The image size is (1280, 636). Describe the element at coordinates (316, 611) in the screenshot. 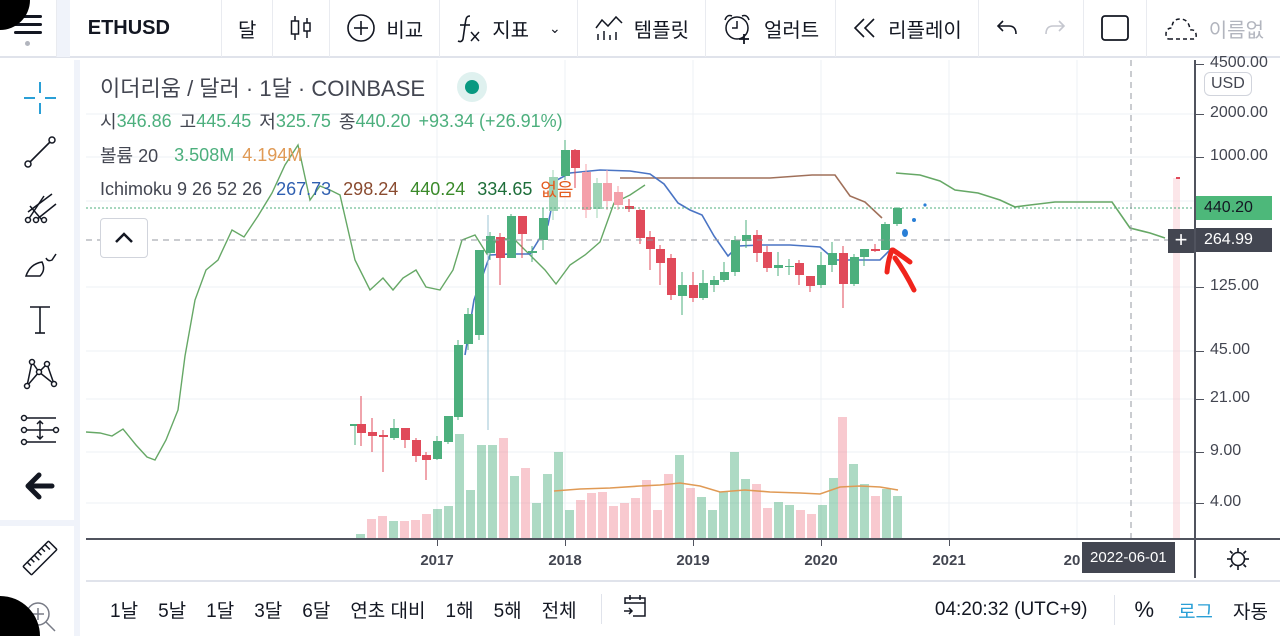

I see `range-6m: 6달` at that location.